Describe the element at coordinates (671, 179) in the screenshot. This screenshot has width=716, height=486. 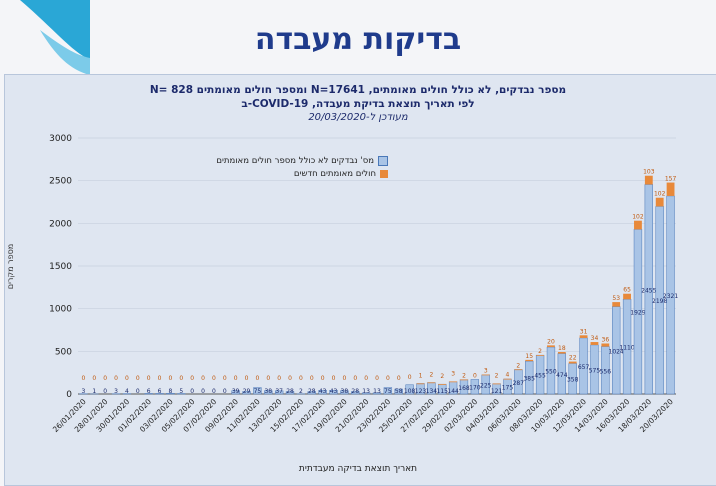
I see `data-label-confirmed: 157` at that location.